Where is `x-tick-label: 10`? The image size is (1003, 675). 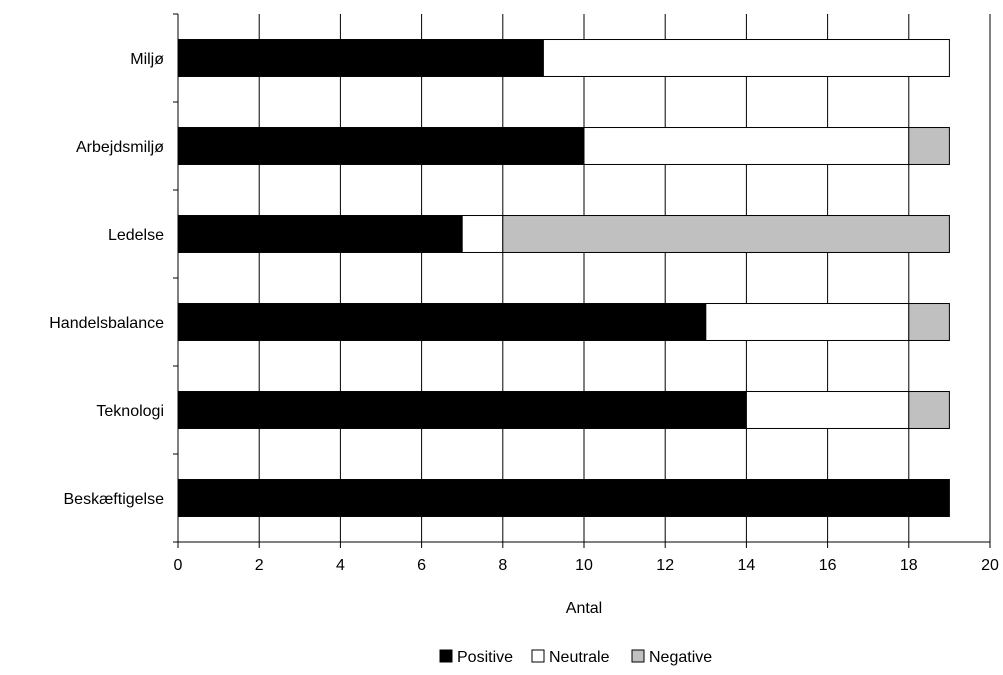
x-tick-label: 10 is located at coordinates (584, 565).